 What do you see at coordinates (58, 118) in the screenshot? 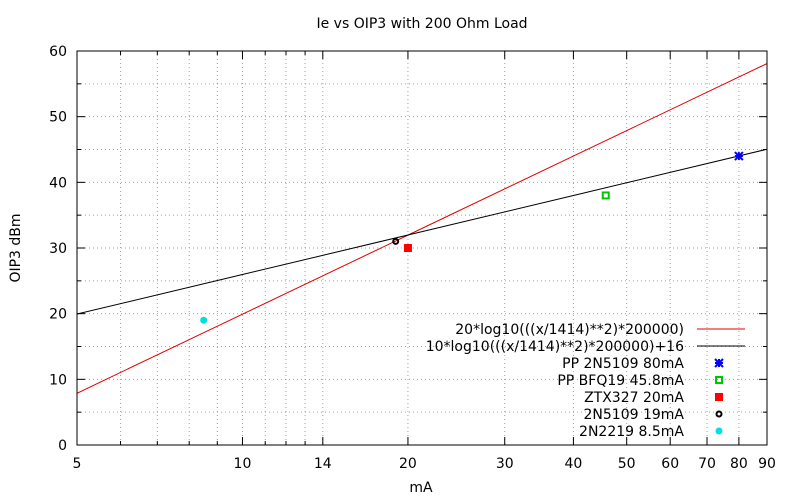
I see `y-tick-label: 50` at bounding box center [58, 118].